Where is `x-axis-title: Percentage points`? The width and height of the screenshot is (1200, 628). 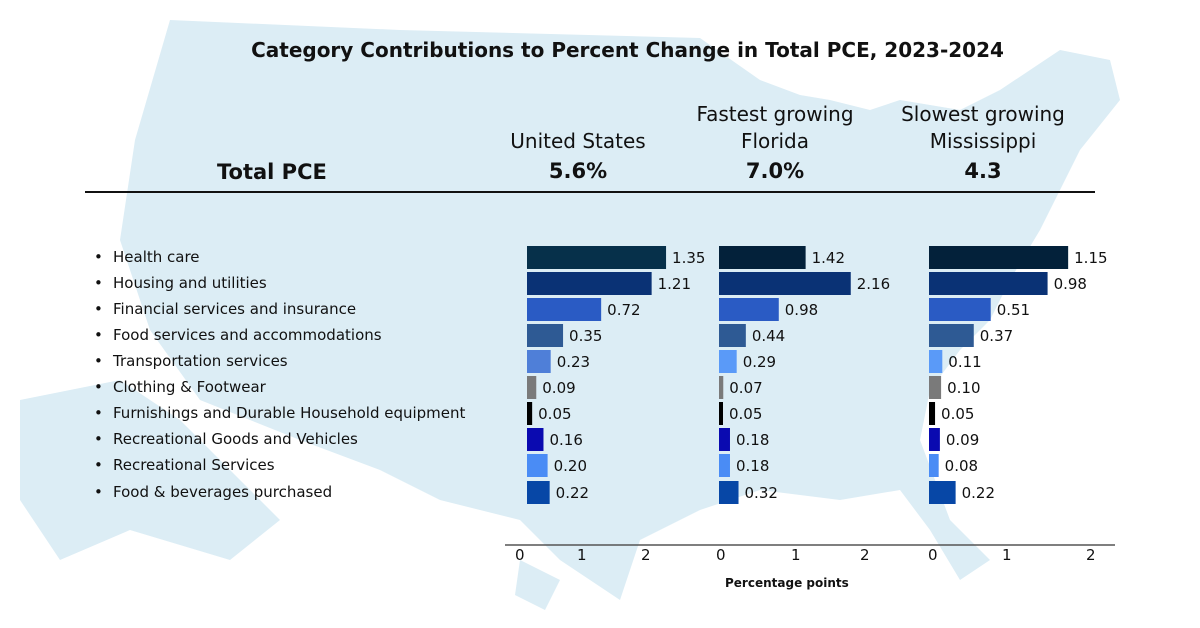
x-axis-title: Percentage points is located at coordinates (787, 583).